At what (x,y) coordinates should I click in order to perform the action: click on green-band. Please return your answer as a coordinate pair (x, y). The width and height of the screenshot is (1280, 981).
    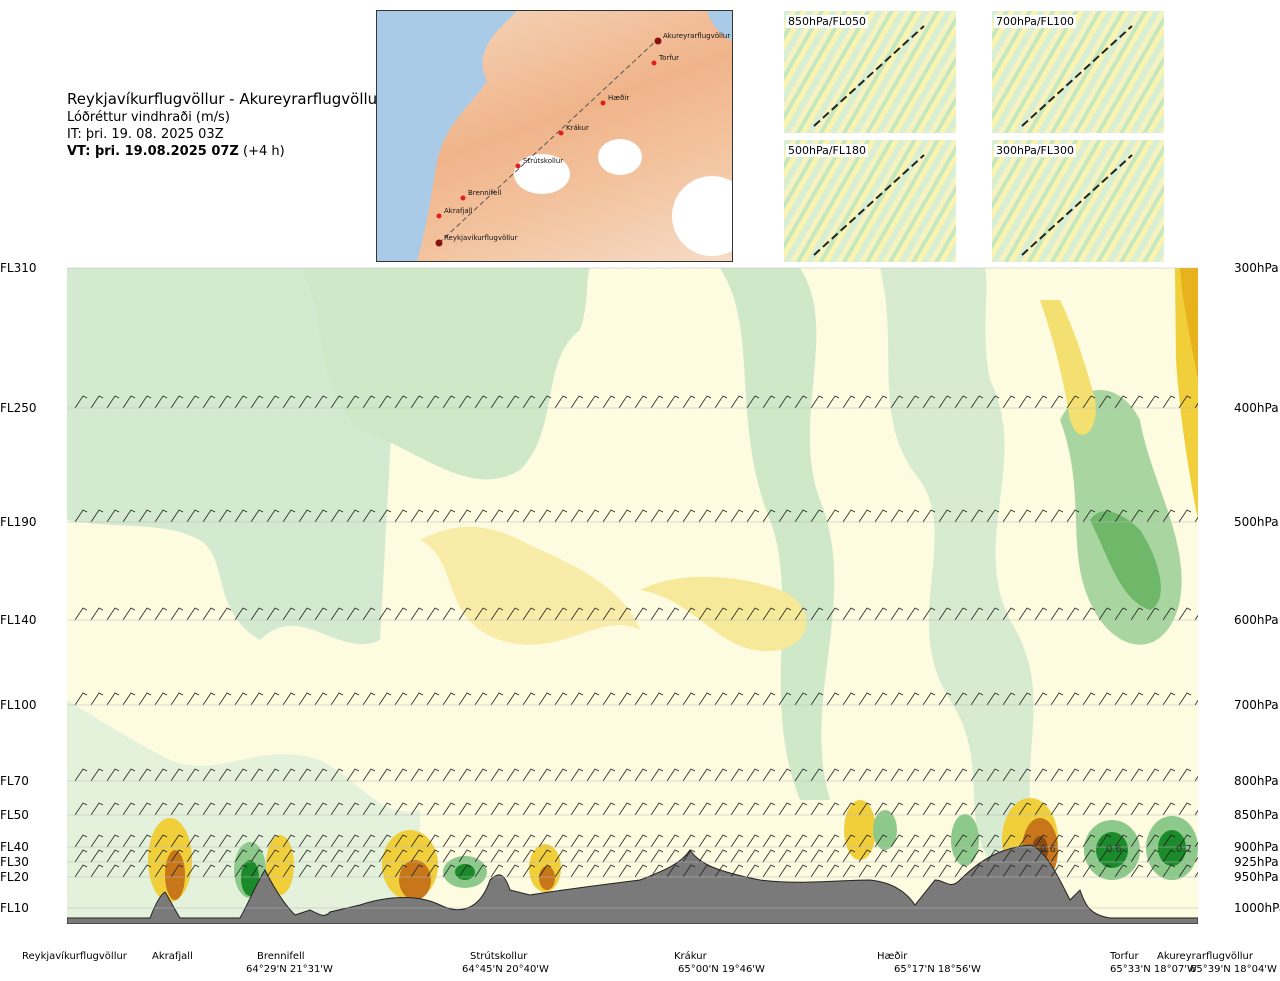
    Looking at the image, I should click on (445, 374).